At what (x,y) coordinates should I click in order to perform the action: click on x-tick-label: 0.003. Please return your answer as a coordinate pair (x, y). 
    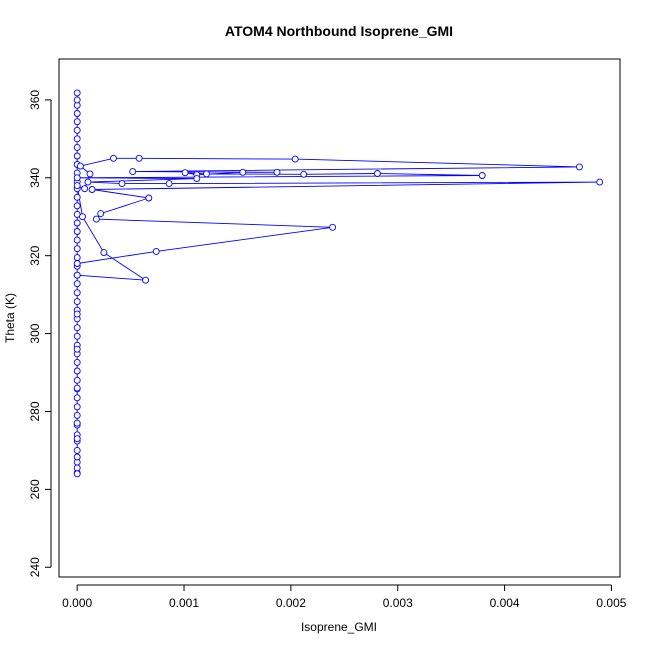
    Looking at the image, I should click on (398, 603).